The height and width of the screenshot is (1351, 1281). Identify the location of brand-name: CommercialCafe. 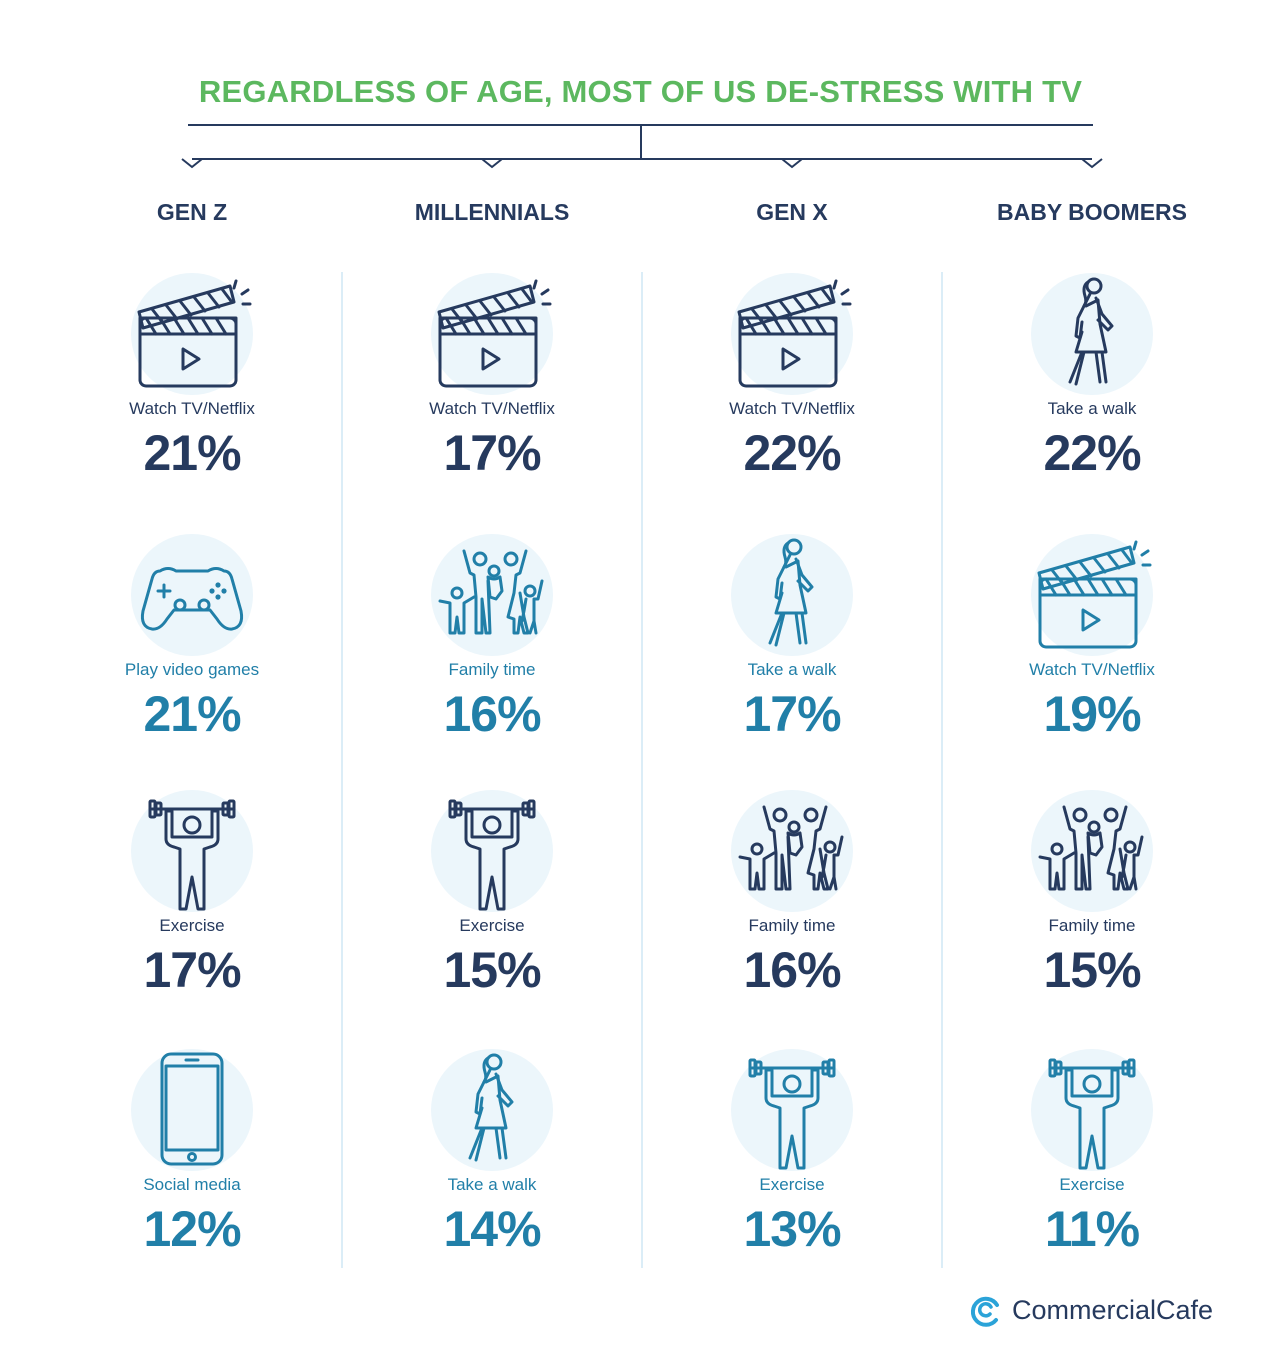
(1113, 1310).